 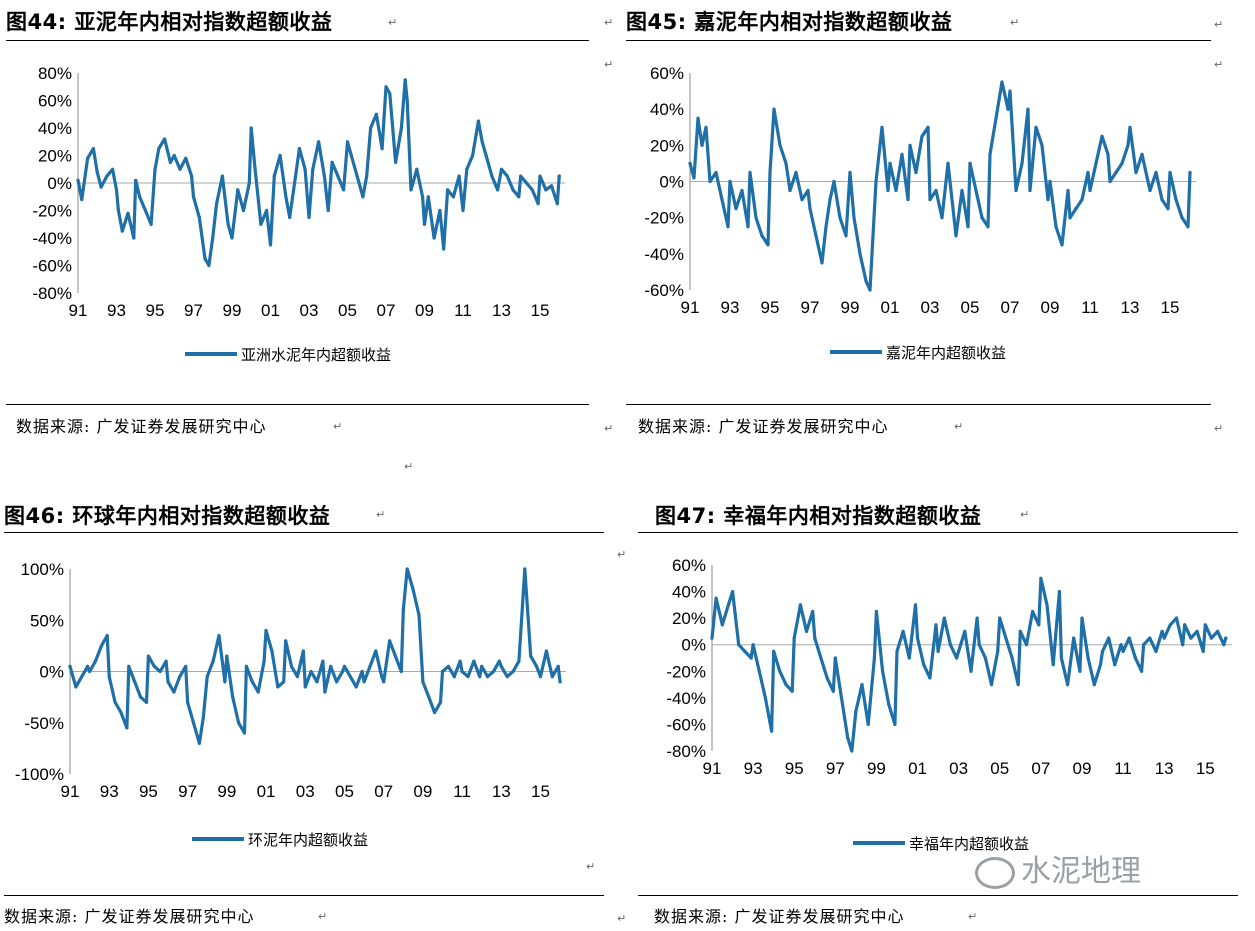 What do you see at coordinates (693, 645) in the screenshot?
I see `y-tick-label: 0%` at bounding box center [693, 645].